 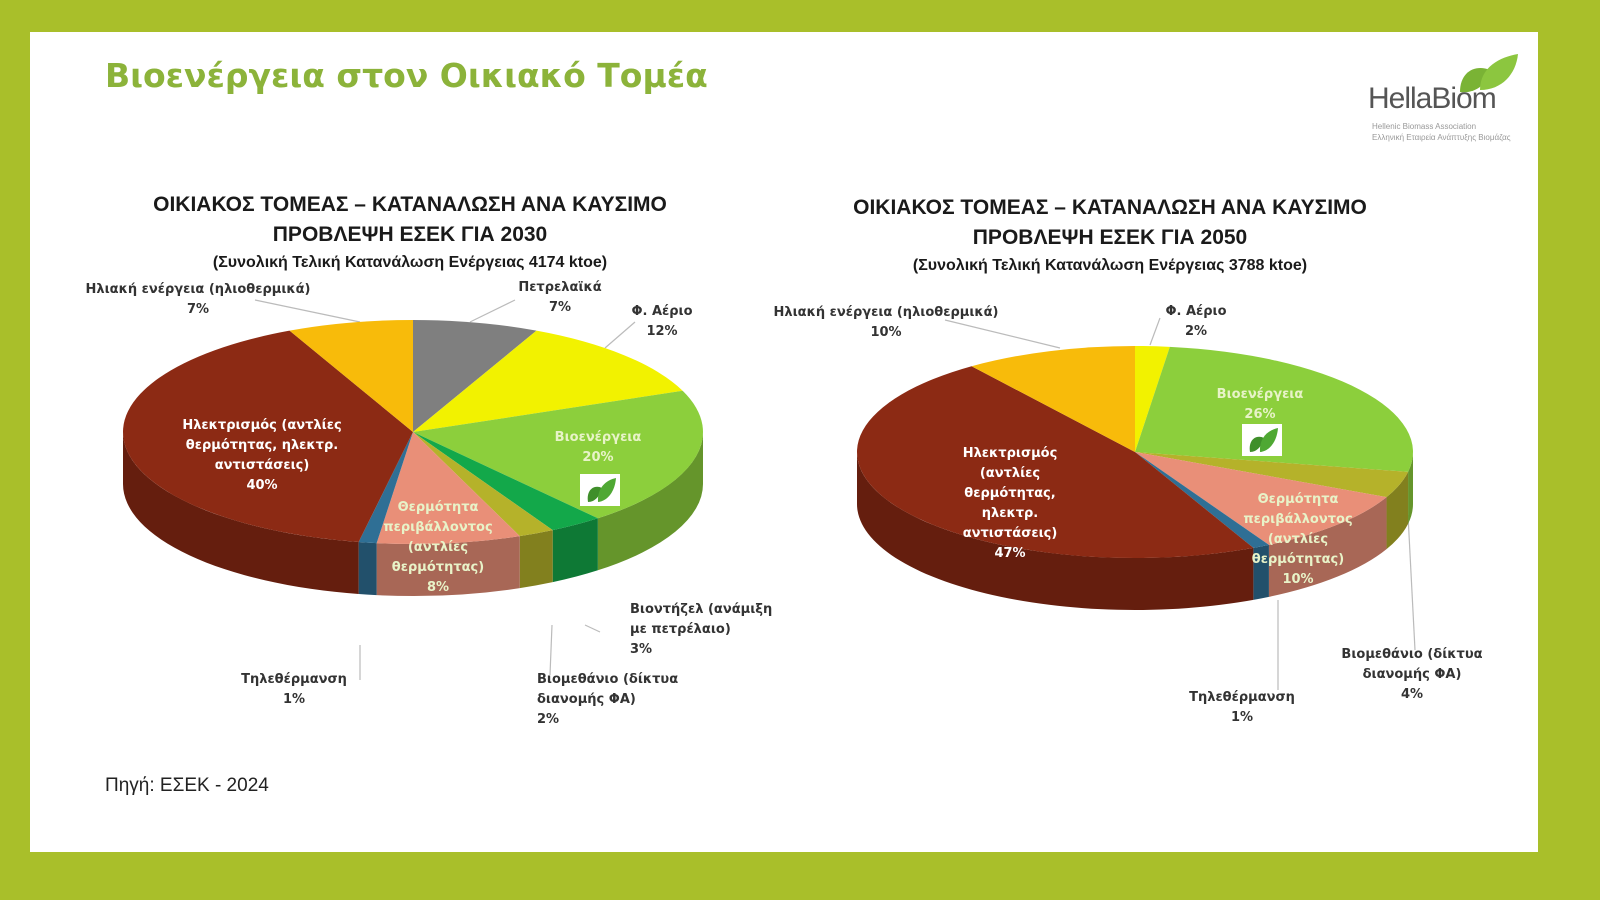 I want to click on chart2-label-gas: Φ. Αέριο 2%, so click(x=1196, y=321).